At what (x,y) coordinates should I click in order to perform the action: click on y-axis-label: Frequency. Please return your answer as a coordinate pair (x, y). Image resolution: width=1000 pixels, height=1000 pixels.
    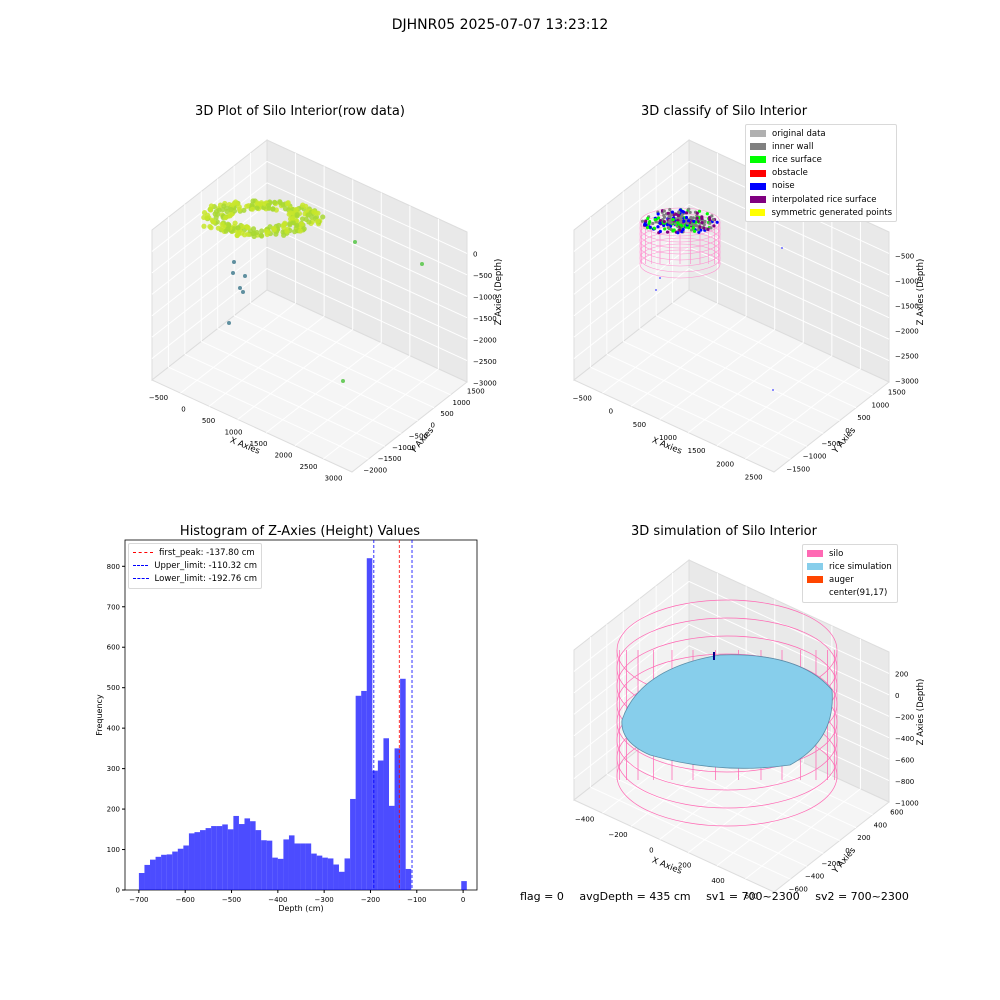
    Looking at the image, I should click on (99, 715).